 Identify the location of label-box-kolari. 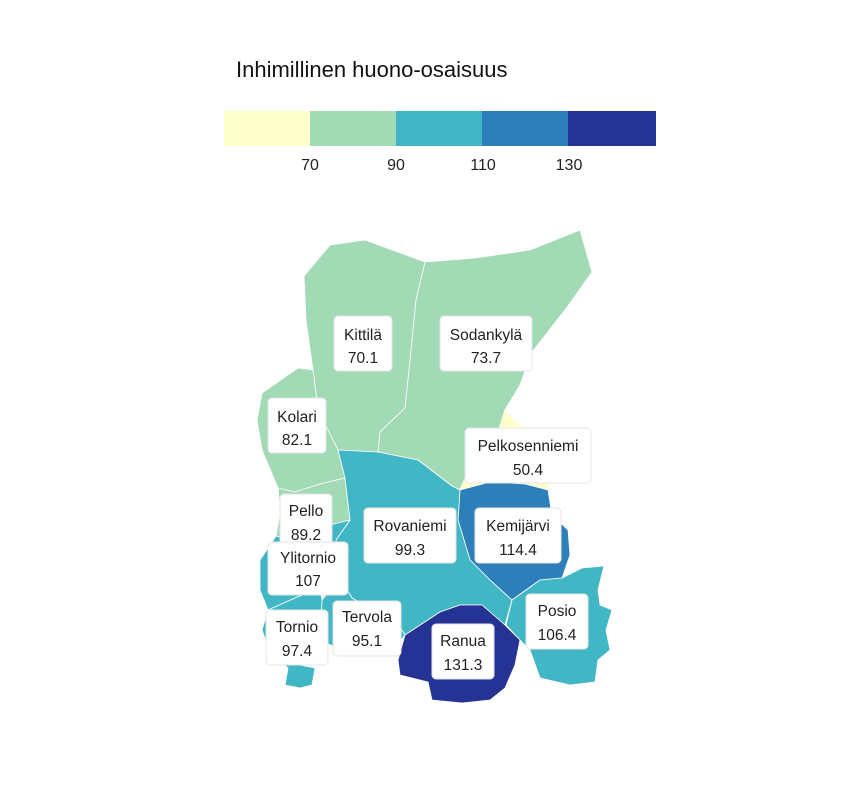
(297, 425).